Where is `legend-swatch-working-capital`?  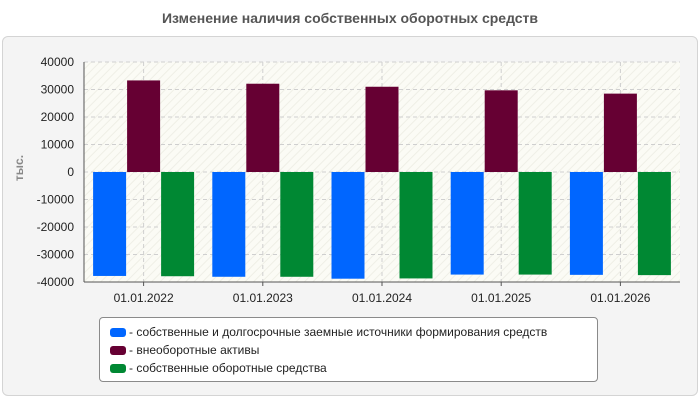 legend-swatch-working-capital is located at coordinates (118, 368).